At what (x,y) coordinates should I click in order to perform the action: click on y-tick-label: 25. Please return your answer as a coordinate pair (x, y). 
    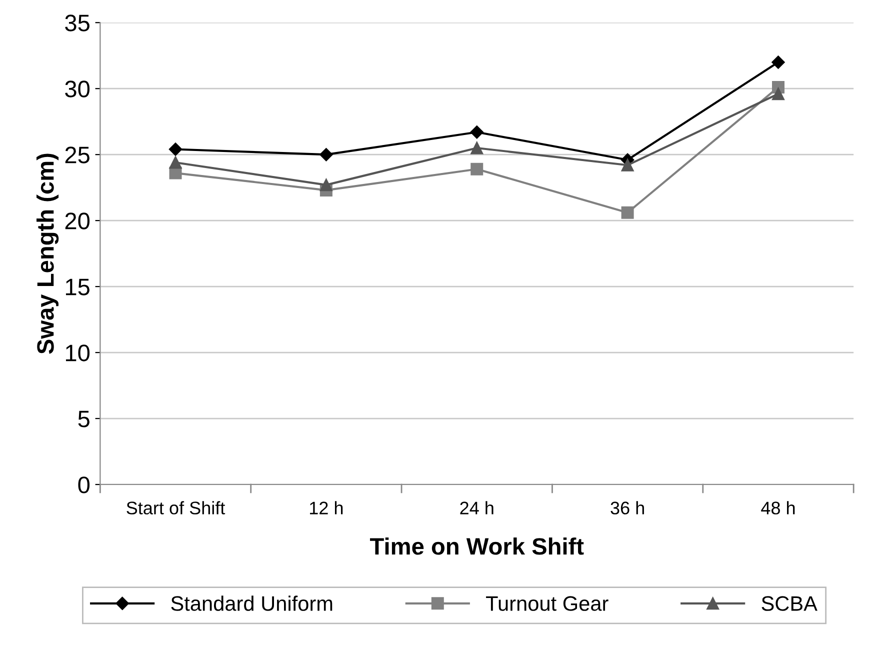
    Looking at the image, I should click on (77, 155).